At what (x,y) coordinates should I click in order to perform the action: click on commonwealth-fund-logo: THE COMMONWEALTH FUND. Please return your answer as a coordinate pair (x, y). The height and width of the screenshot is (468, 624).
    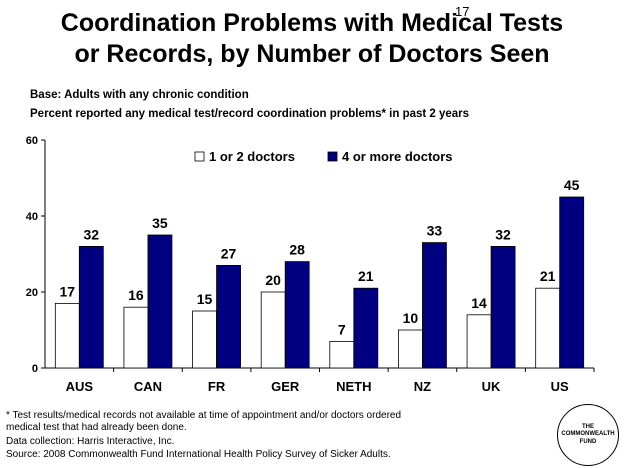
    Looking at the image, I should click on (588, 435).